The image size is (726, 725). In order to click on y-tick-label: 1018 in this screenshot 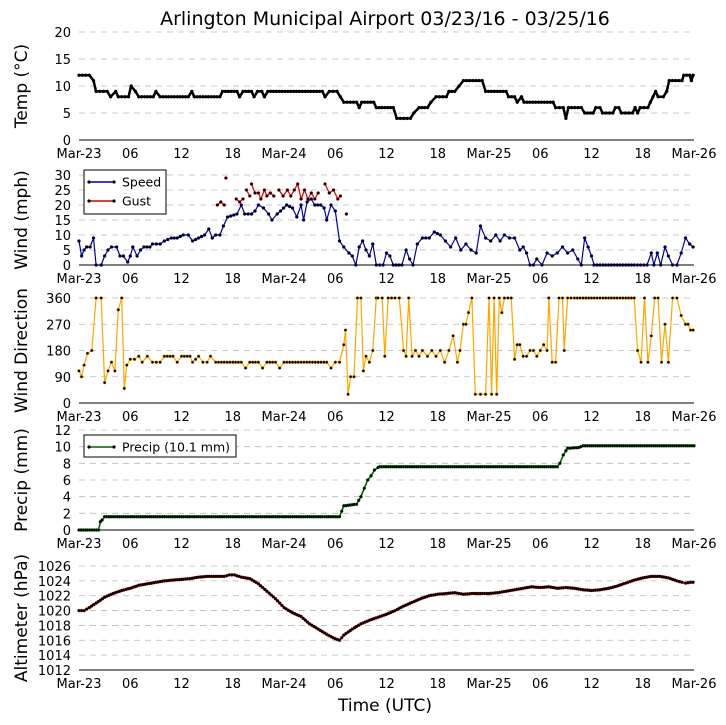, I will do `click(54, 626)`.